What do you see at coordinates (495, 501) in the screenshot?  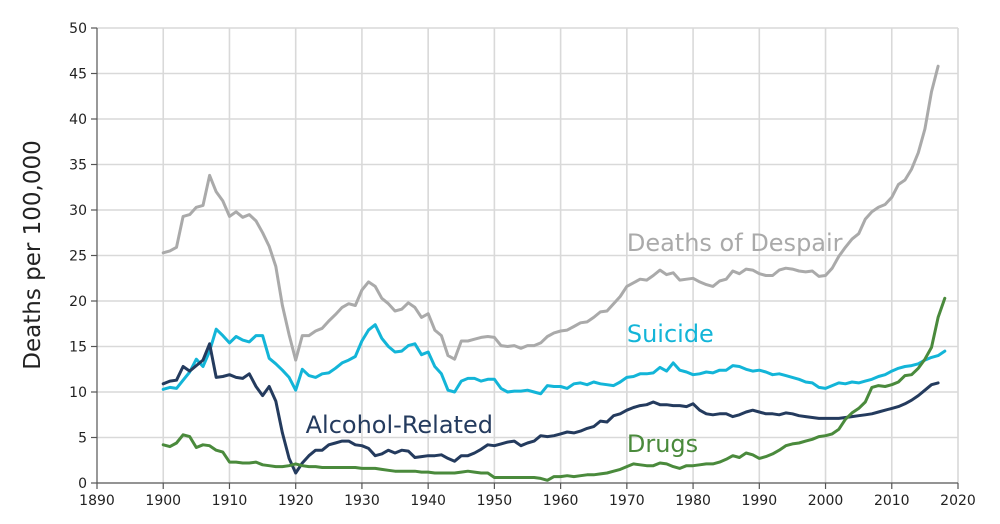 I see `x-tick-label: 1950` at bounding box center [495, 501].